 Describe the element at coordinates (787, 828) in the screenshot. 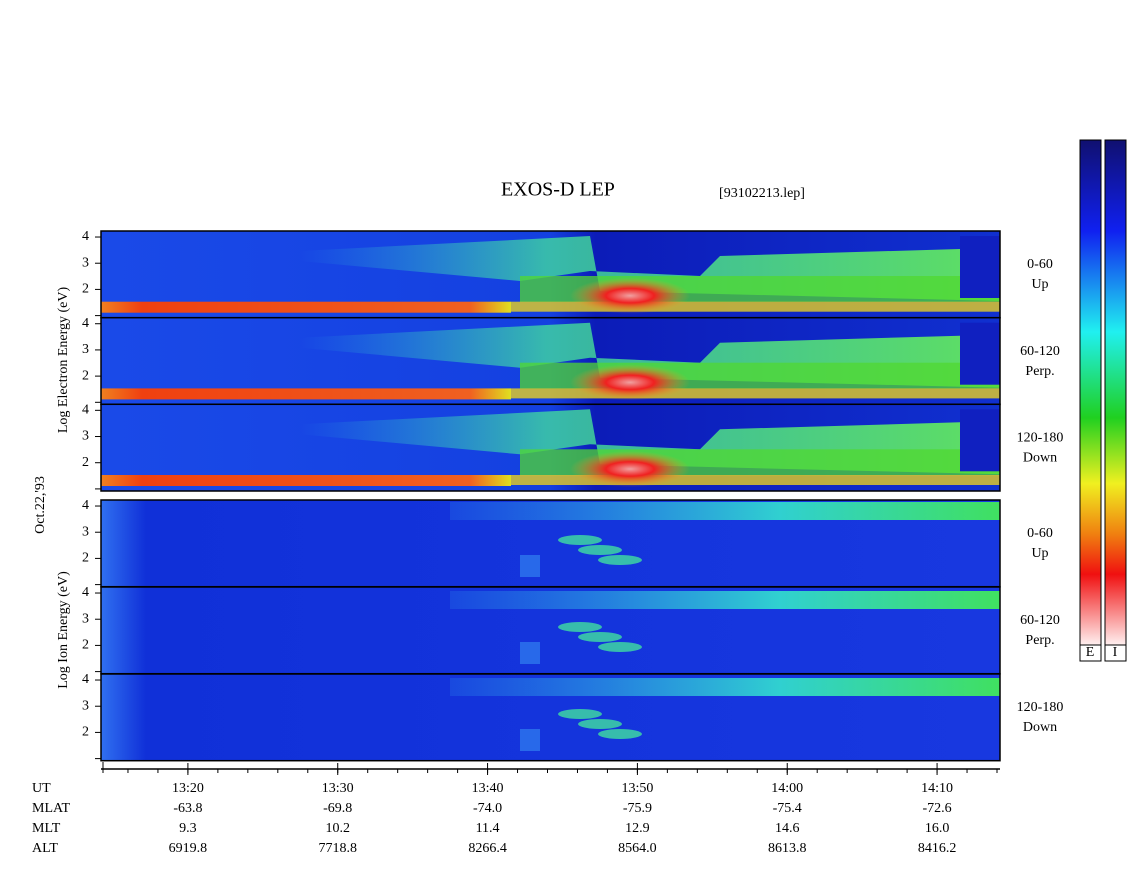

I see `row-value: 14.6` at that location.